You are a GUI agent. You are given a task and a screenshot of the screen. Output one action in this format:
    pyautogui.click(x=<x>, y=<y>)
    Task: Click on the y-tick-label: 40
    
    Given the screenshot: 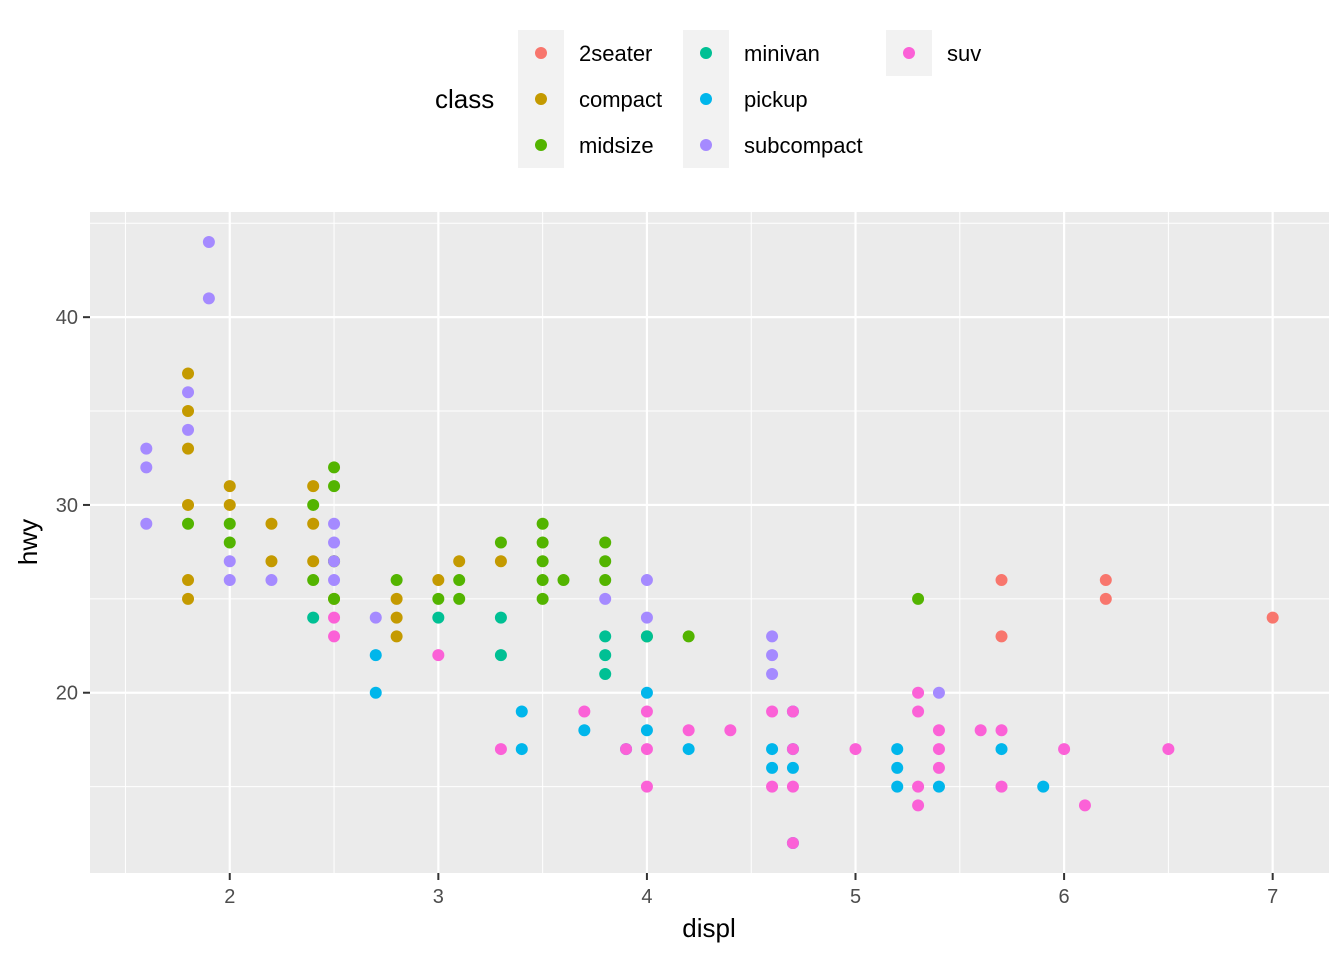 What is the action you would take?
    pyautogui.click(x=67, y=318)
    